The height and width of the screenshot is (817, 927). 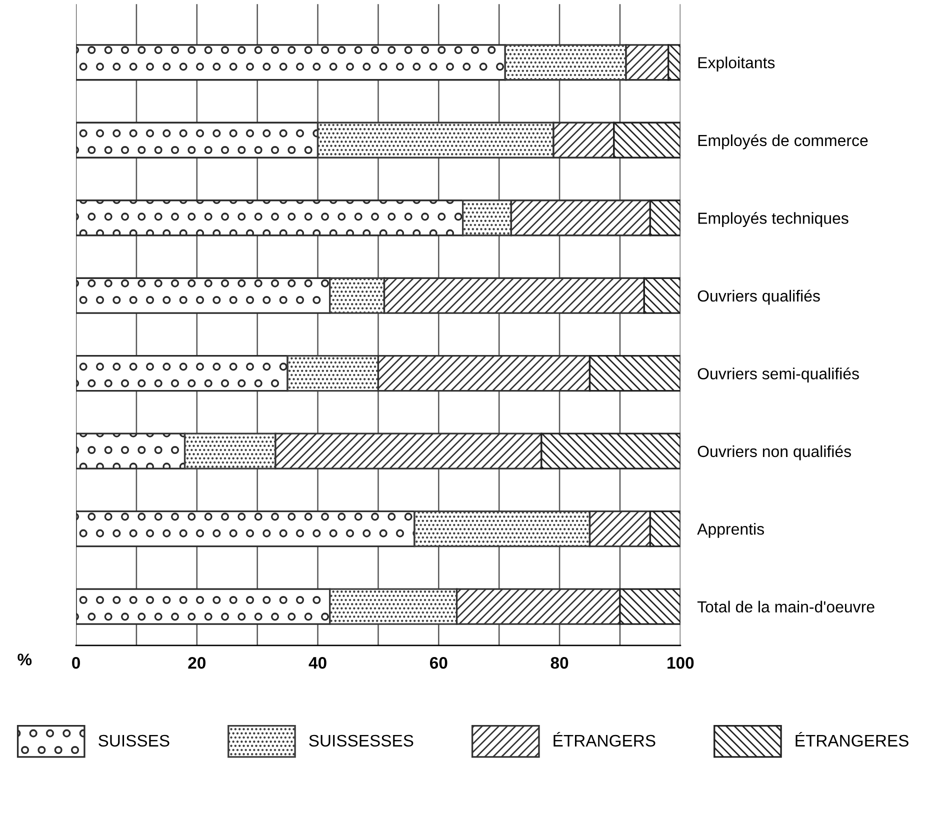 What do you see at coordinates (730, 530) in the screenshot?
I see `y-tick-label: Apprentis` at bounding box center [730, 530].